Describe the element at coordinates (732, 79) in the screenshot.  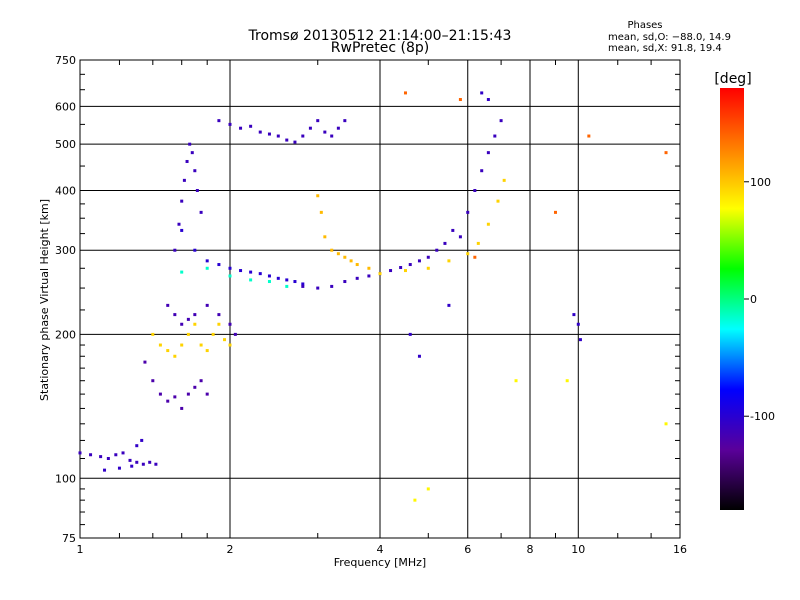
I see `colorbar-label: [deg]` at that location.